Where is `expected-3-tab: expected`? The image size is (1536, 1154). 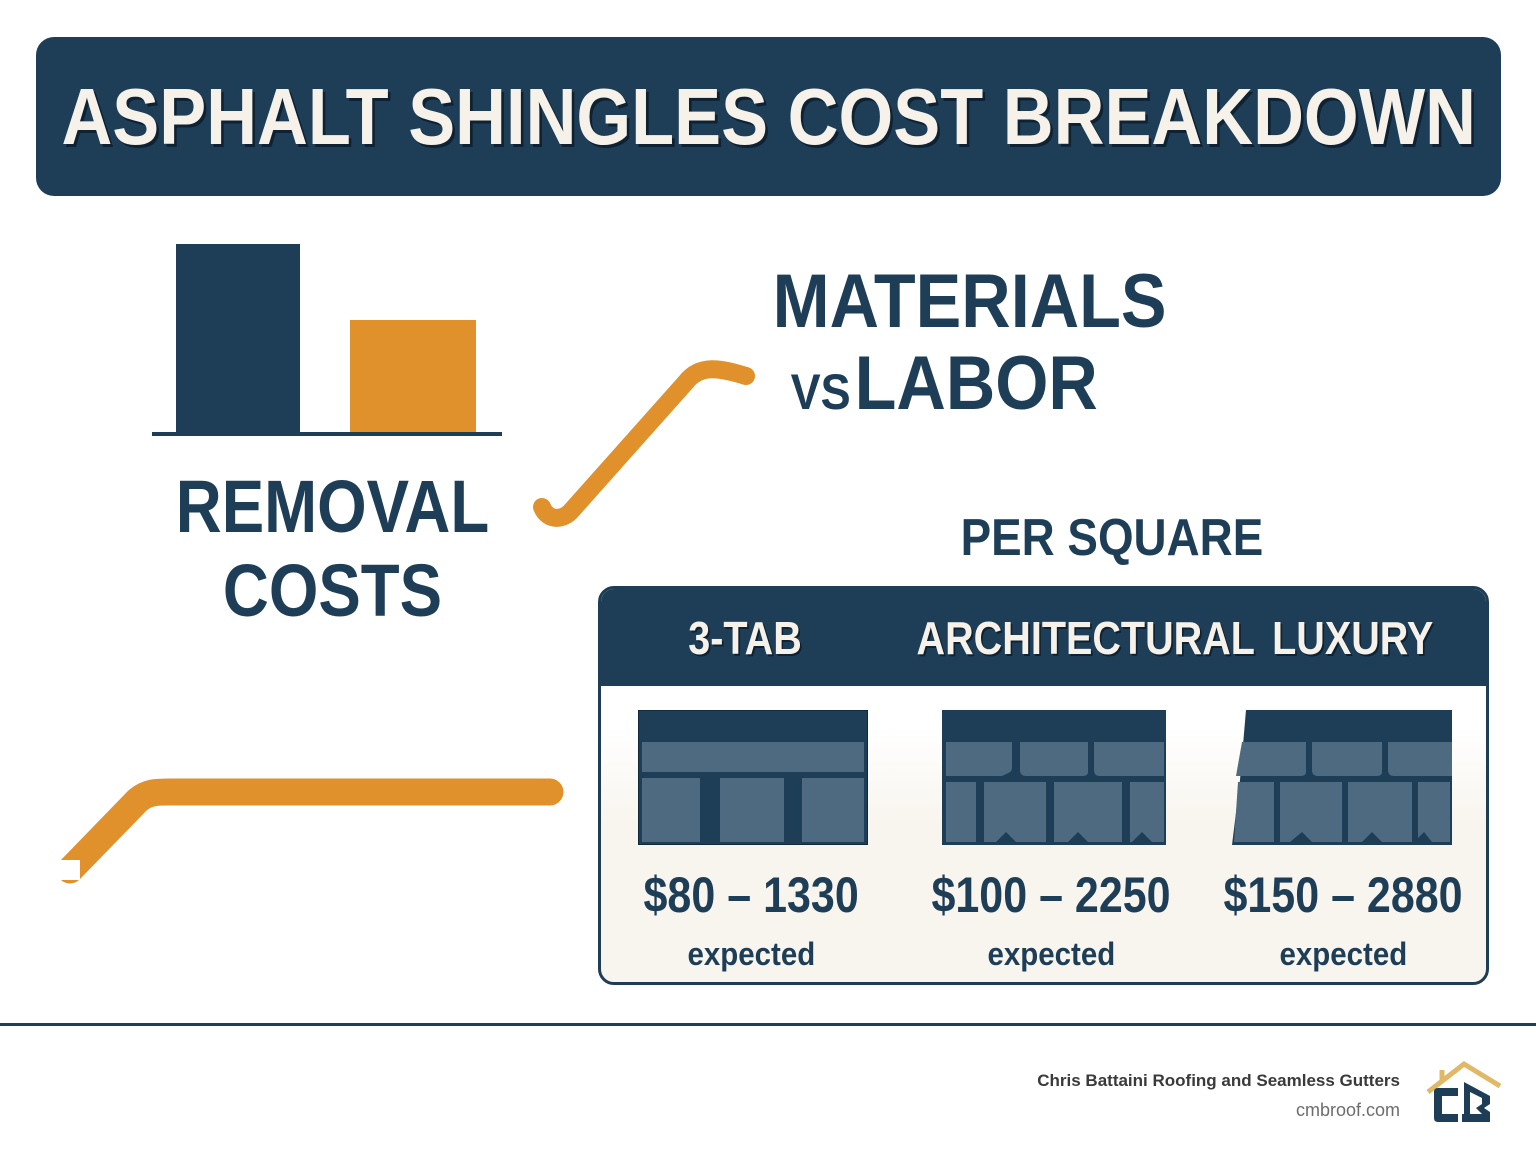 expected-3-tab: expected is located at coordinates (751, 954).